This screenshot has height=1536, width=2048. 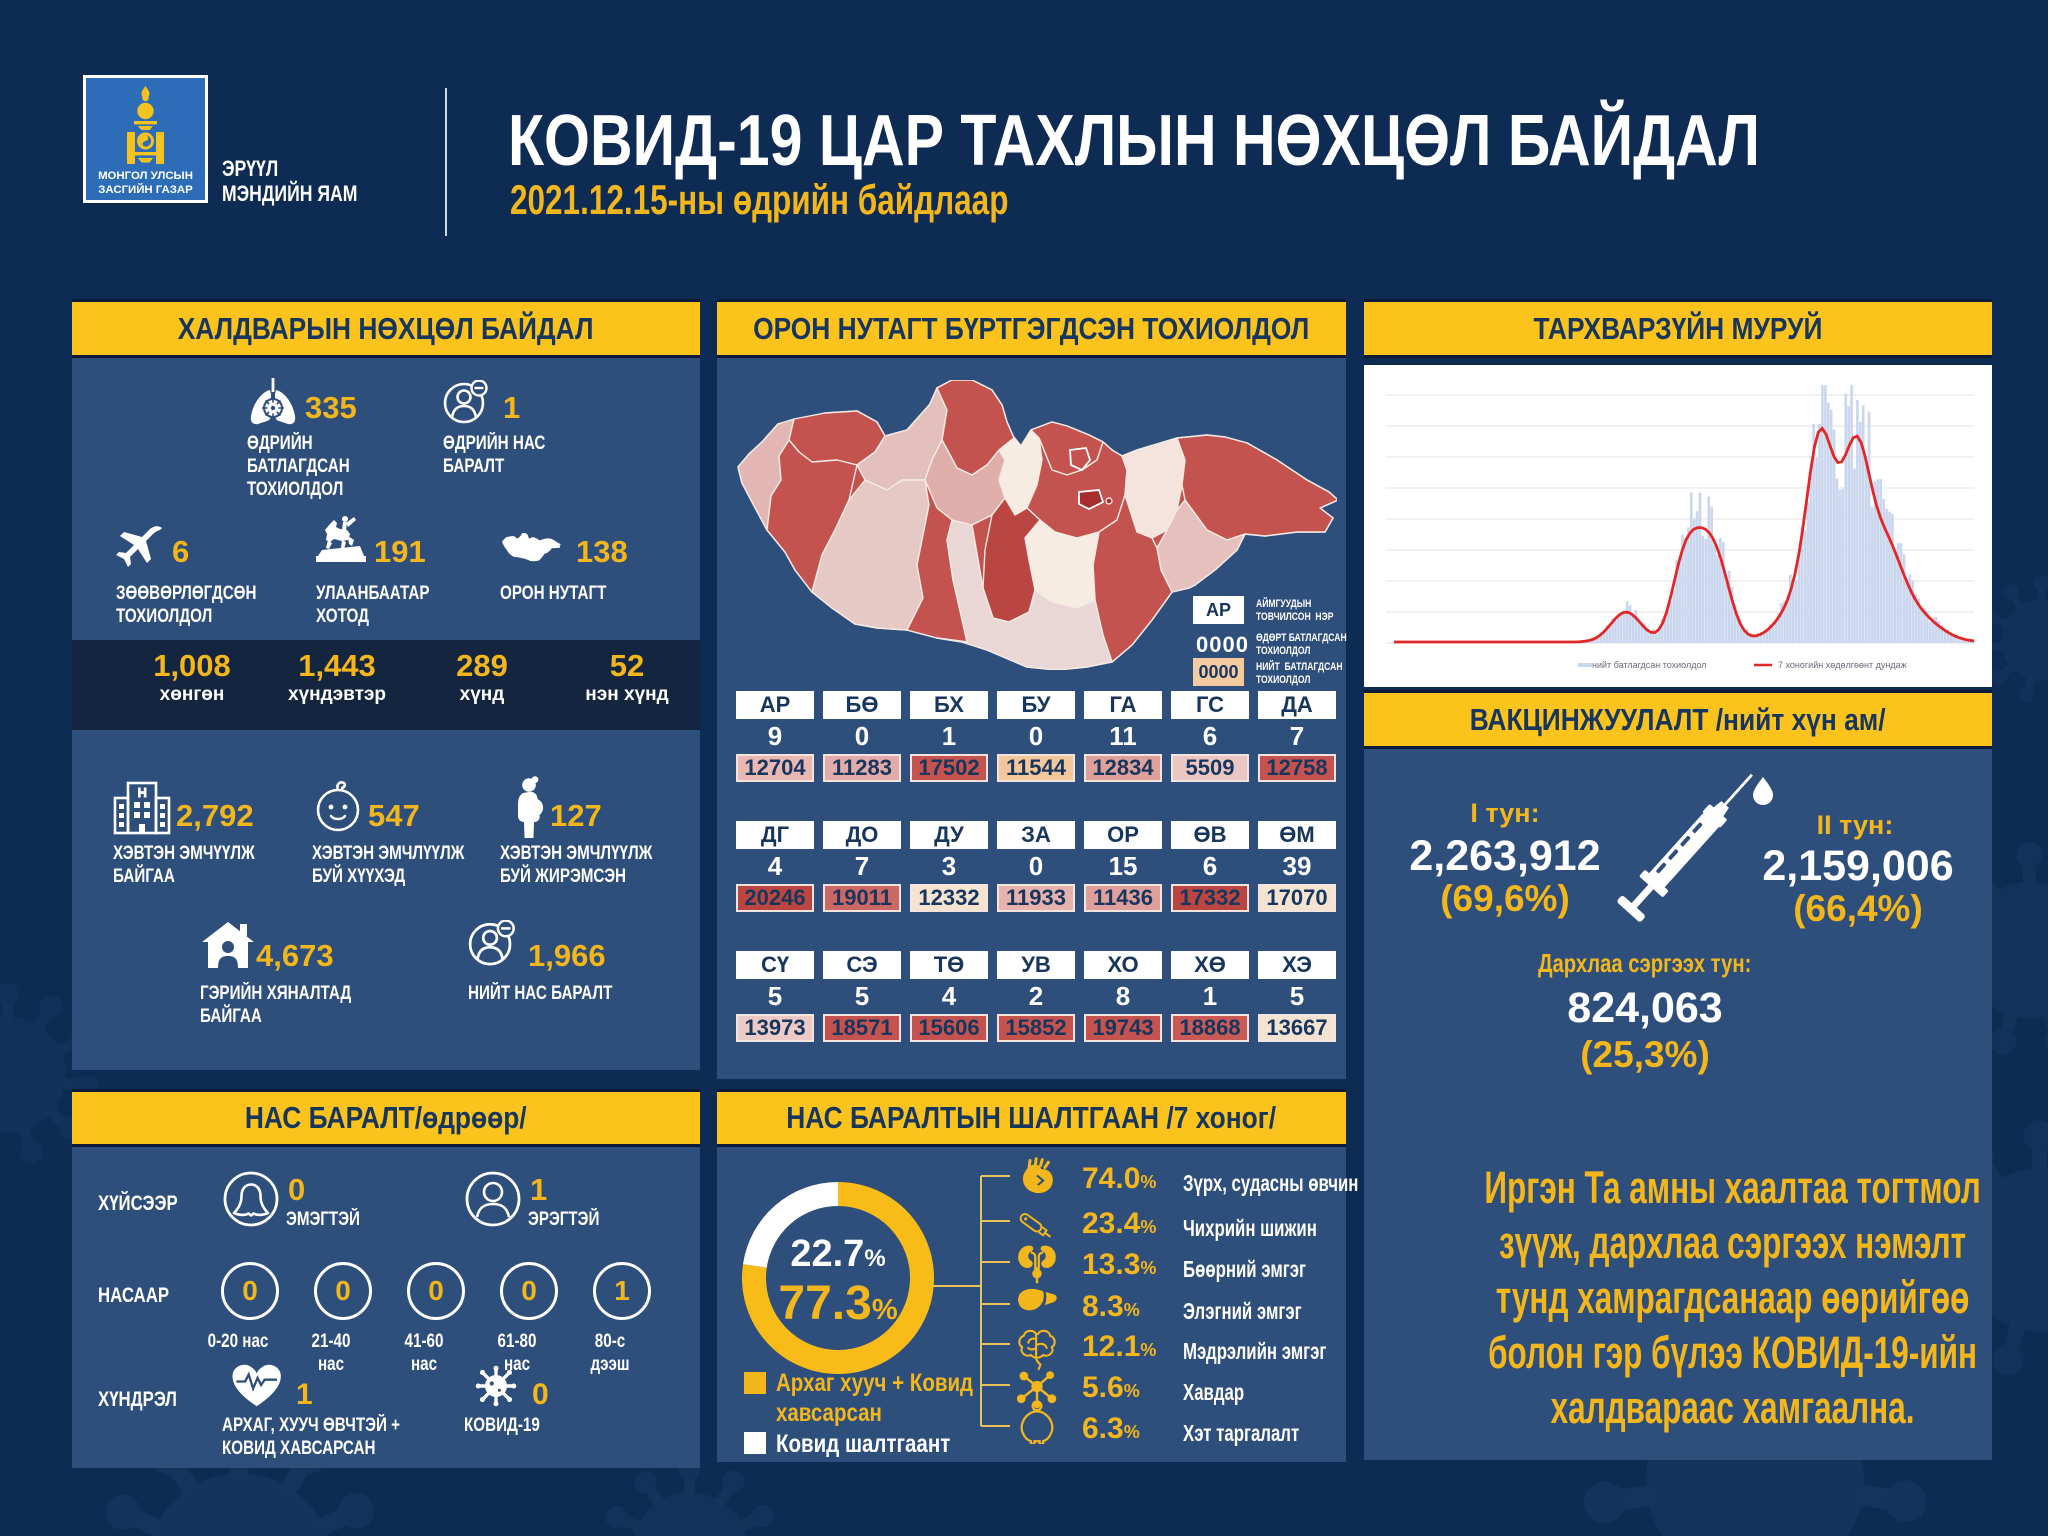 What do you see at coordinates (1649, 665) in the screenshot?
I see `svg-text: нийт батлагдсан тохиолдол` at bounding box center [1649, 665].